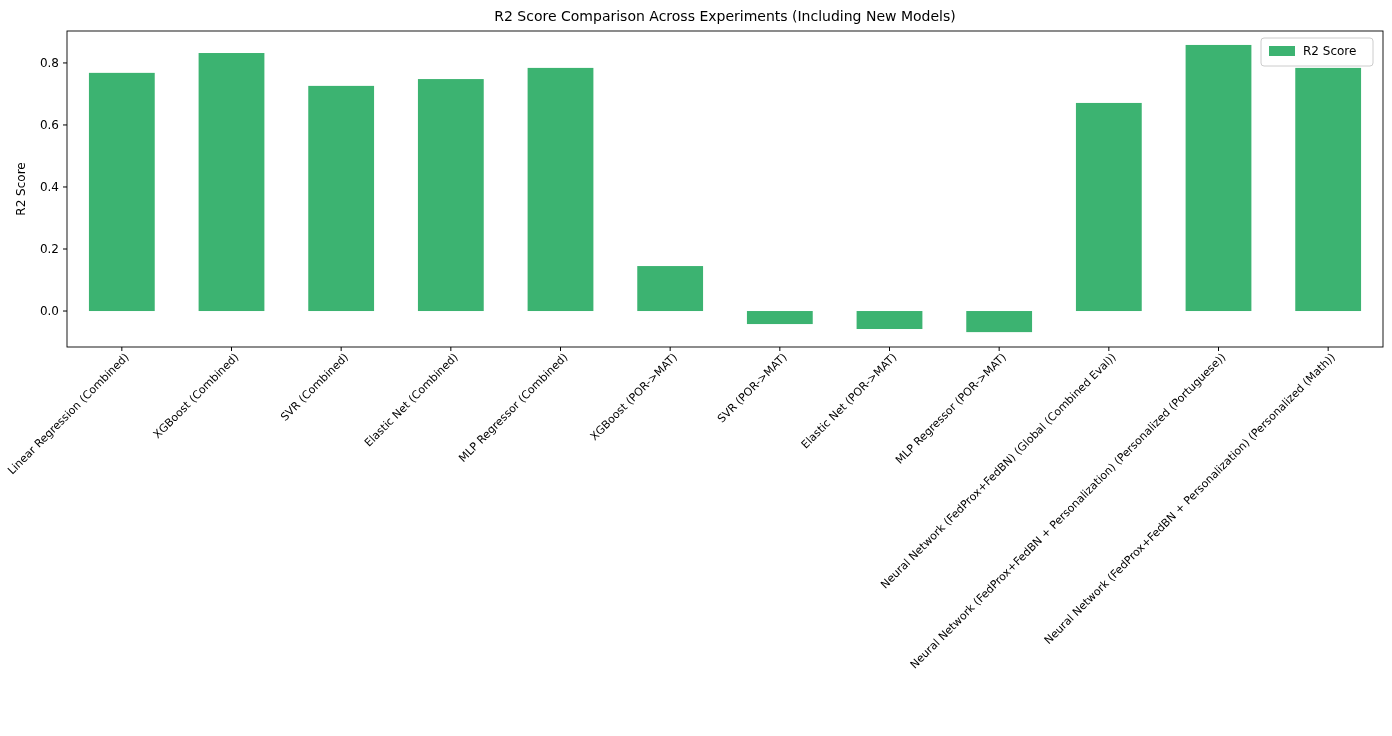 The height and width of the screenshot is (736, 1392). Describe the element at coordinates (49, 249) in the screenshot. I see `y-tick-label: 0.2` at that location.